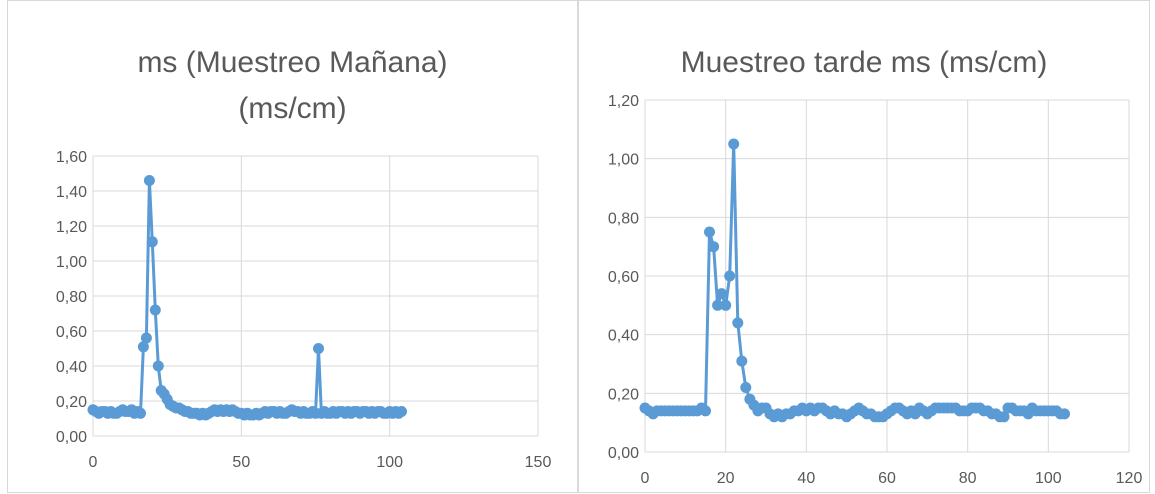  I want to click on x-tick-label: 20, so click(726, 478).